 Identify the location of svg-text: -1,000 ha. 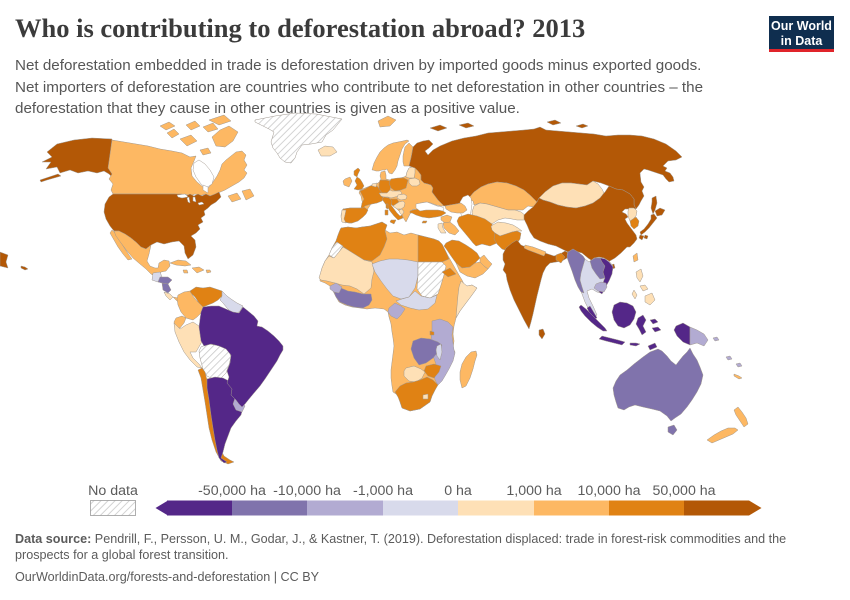
(383, 491).